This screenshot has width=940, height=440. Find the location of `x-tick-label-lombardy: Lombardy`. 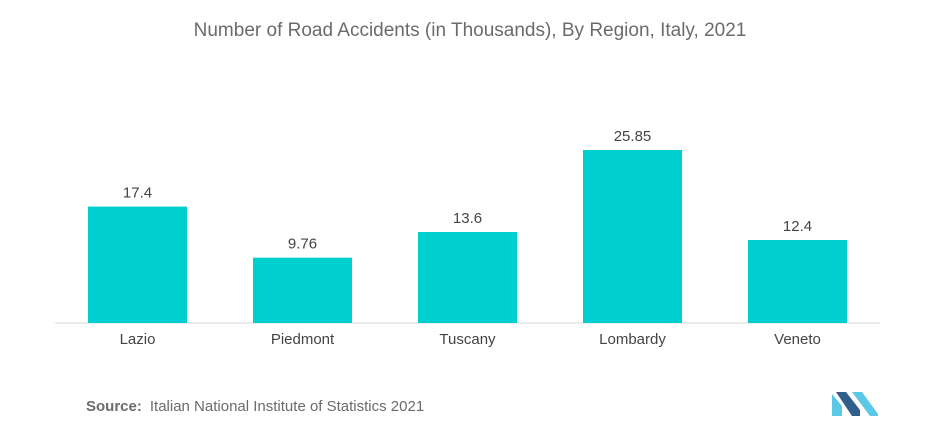

x-tick-label-lombardy: Lombardy is located at coordinates (632, 339).